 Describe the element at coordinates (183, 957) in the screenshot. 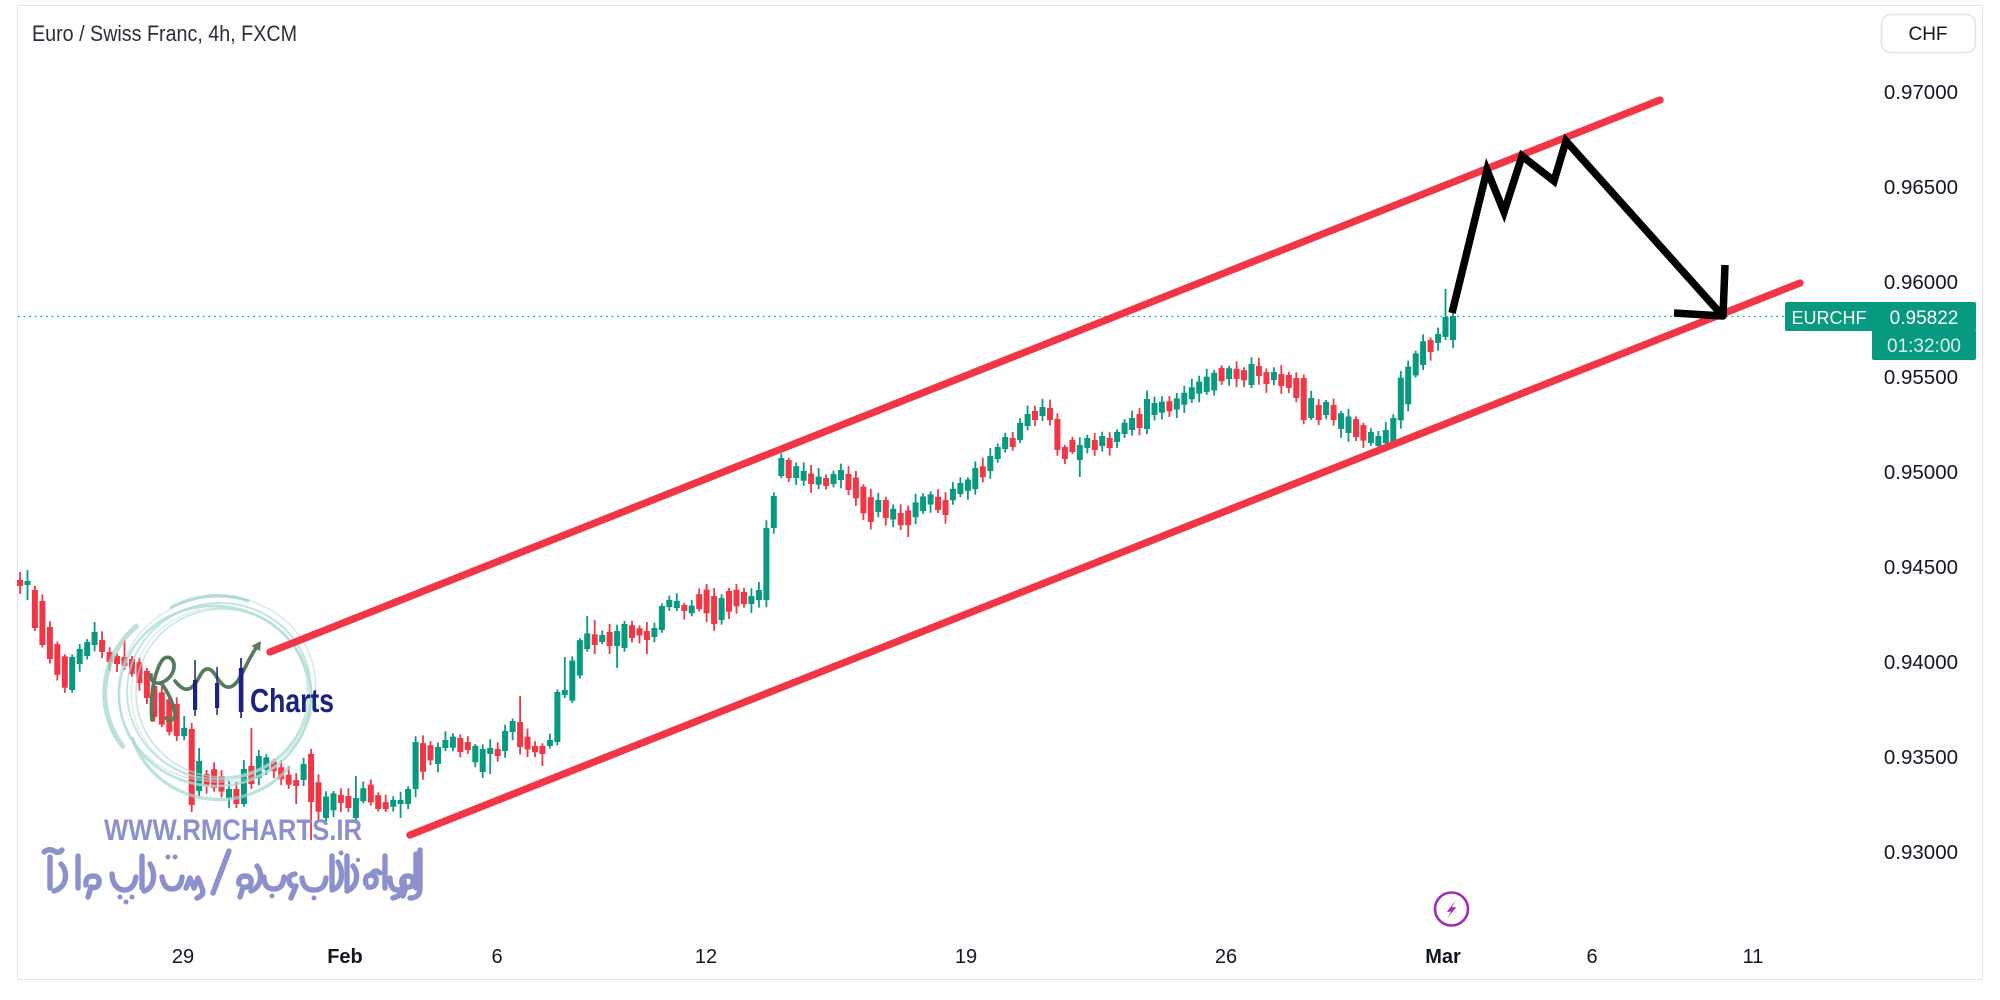

I see `svg-text: 29` at that location.